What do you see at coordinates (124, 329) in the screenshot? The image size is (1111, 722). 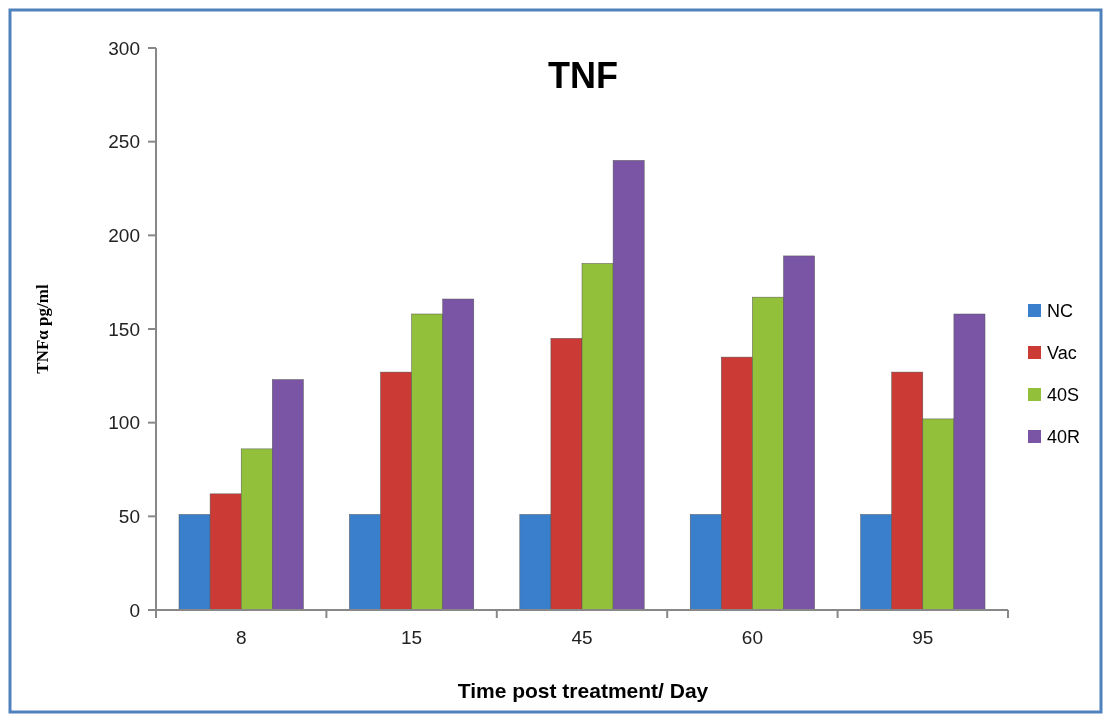 I see `y-tick-label: 150` at bounding box center [124, 329].